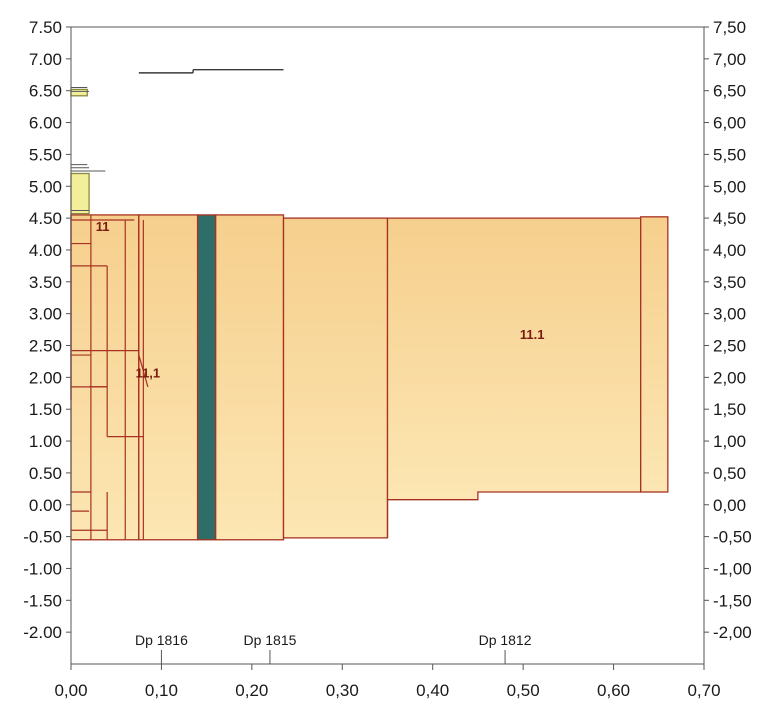  Describe the element at coordinates (45, 154) in the screenshot. I see `left-tick-label: 5.50` at that location.